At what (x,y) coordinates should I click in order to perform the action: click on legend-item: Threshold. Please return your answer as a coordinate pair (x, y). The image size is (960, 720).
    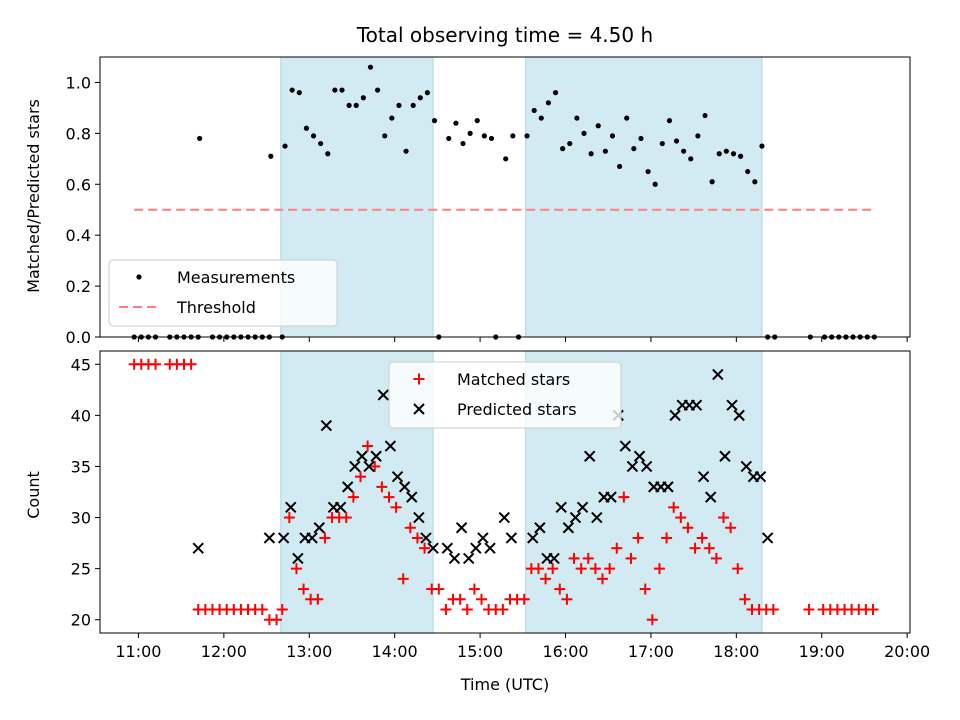
    Looking at the image, I should click on (187, 307).